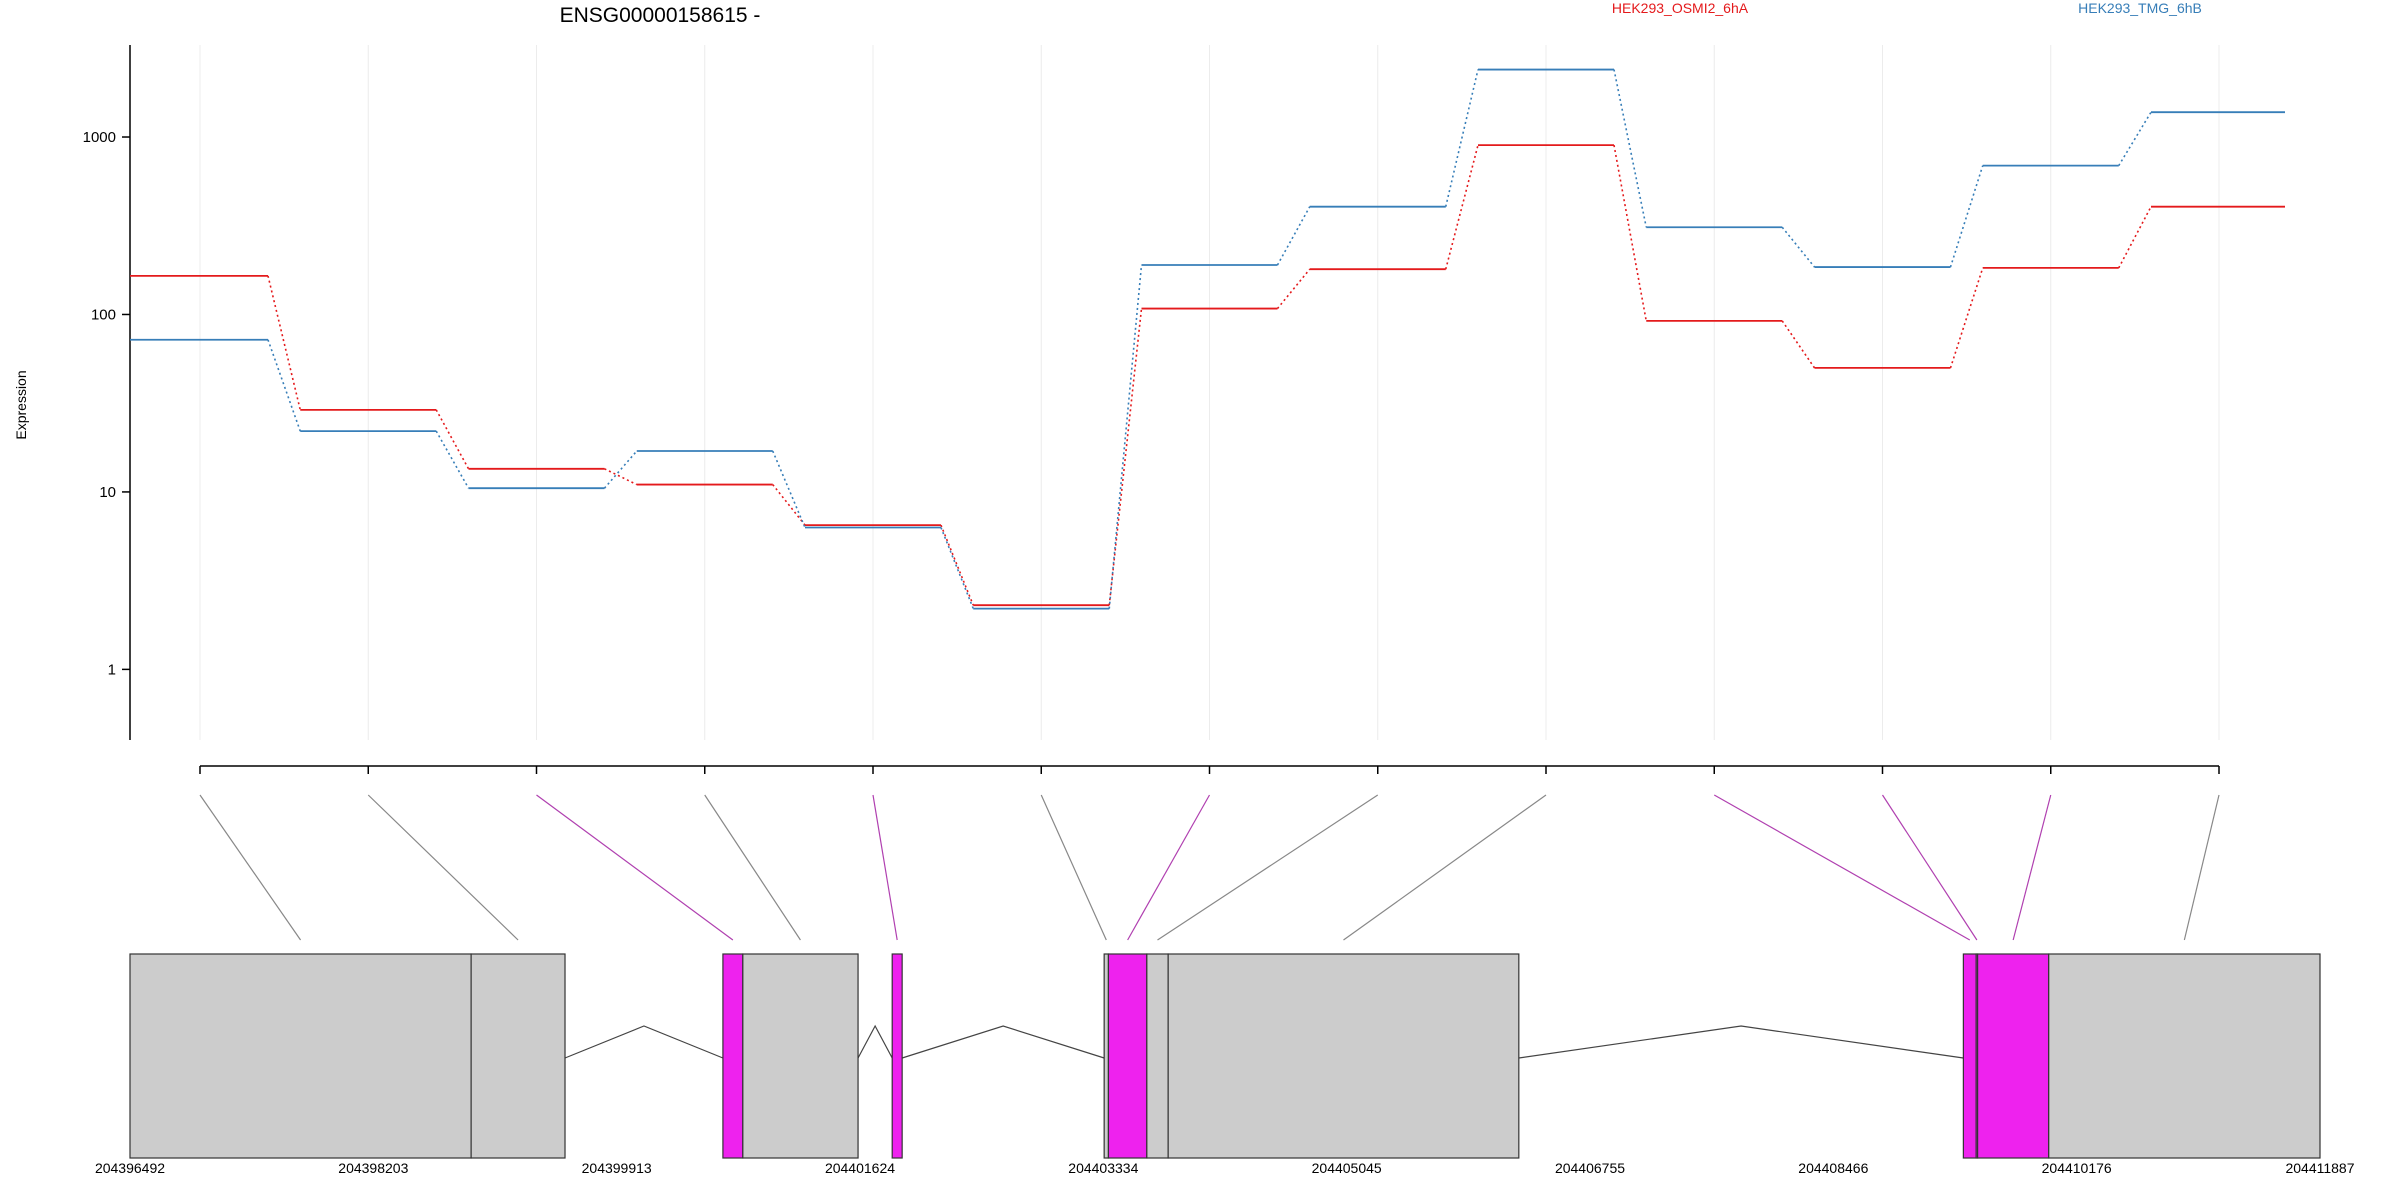 The width and height of the screenshot is (2400, 1200). What do you see at coordinates (2077, 1168) in the screenshot?
I see `coord-label-9: 204410176` at bounding box center [2077, 1168].